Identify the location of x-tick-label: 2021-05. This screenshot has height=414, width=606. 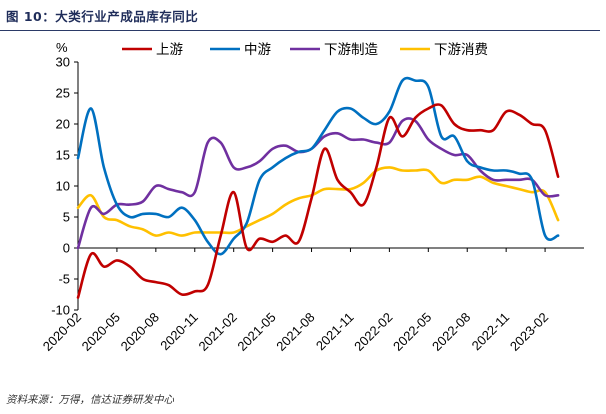
(256, 332).